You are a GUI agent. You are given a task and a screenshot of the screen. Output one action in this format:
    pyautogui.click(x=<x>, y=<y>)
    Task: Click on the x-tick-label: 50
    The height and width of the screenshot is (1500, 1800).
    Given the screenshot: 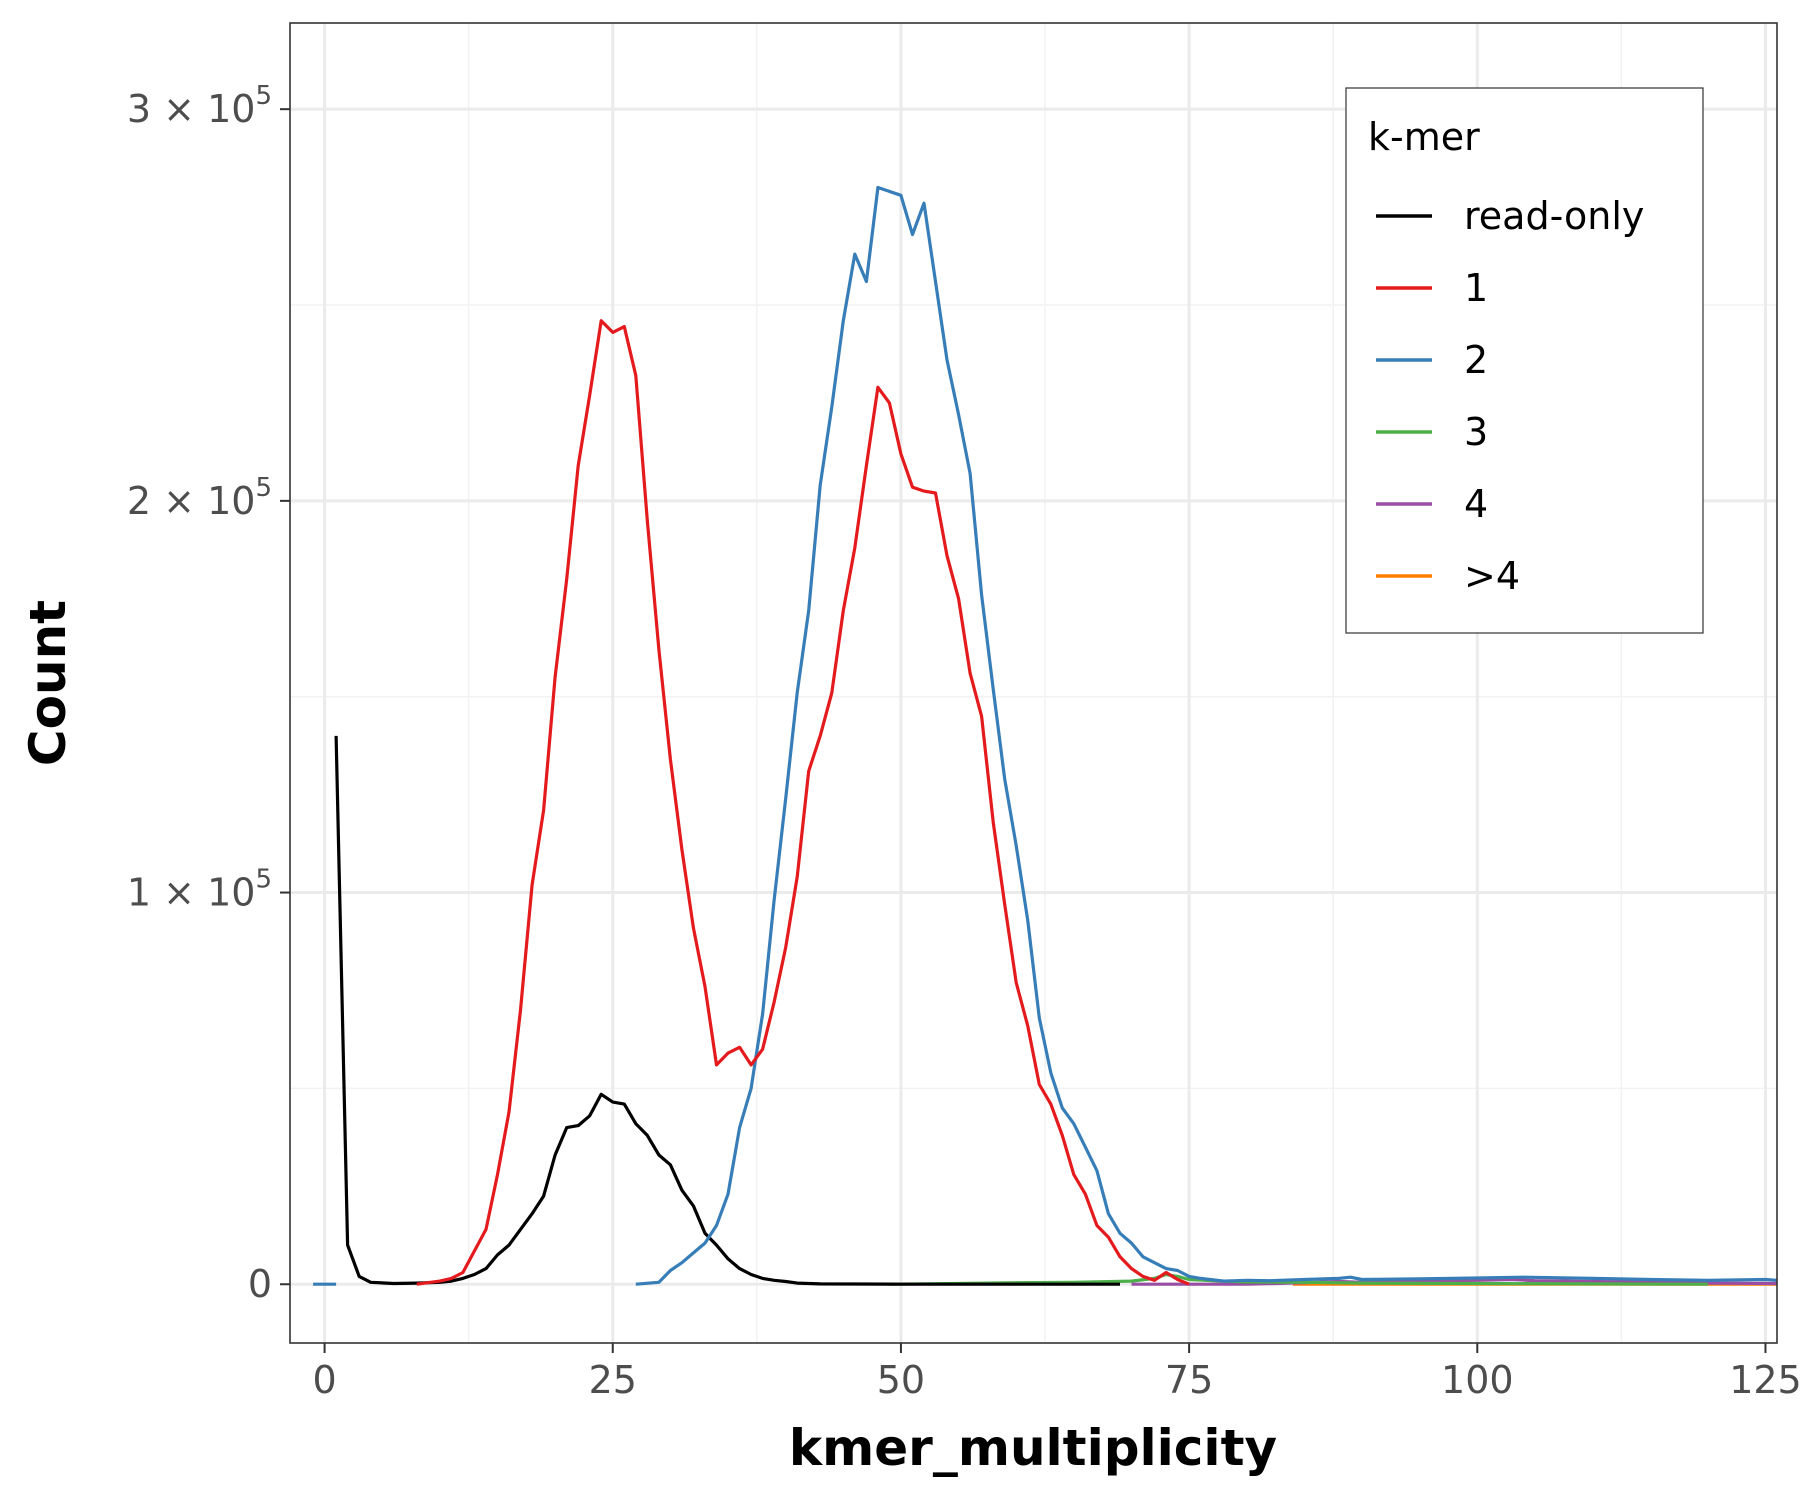 What is the action you would take?
    pyautogui.click(x=901, y=1380)
    